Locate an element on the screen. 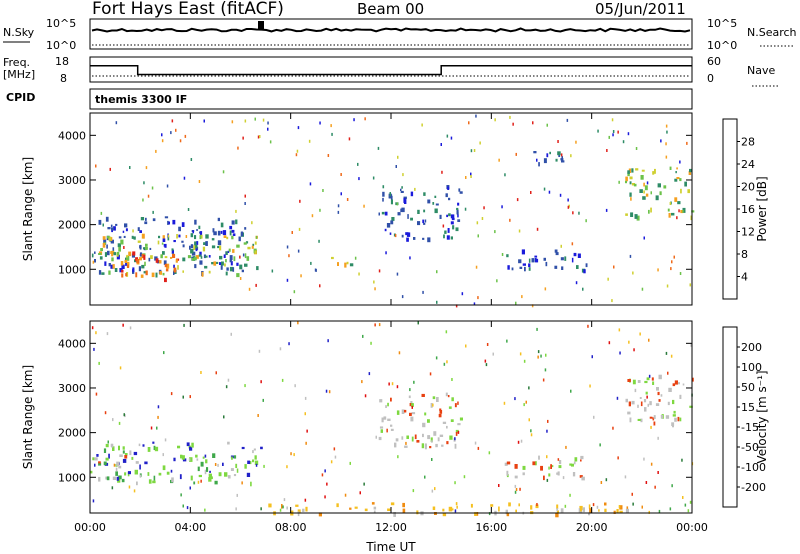 Image resolution: width=800 pixels, height=554 pixels. colorbar-tick-label: 8 is located at coordinates (744, 254).